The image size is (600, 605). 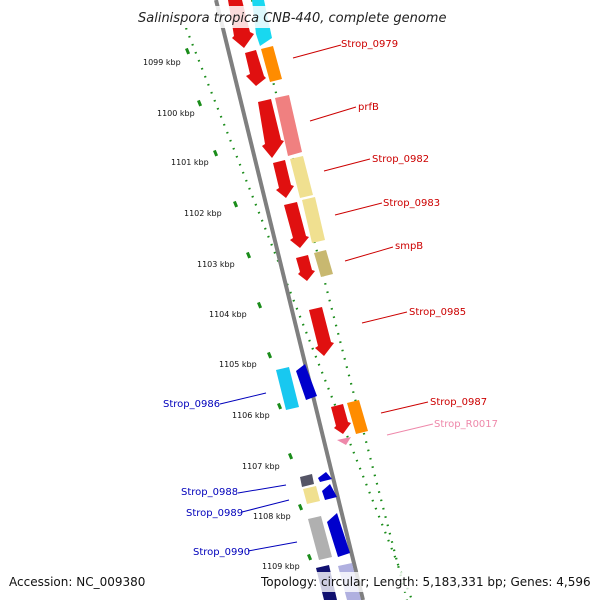 What do you see at coordinates (281, 566) in the screenshot?
I see `kbp-label: 1109 kbp` at bounding box center [281, 566].